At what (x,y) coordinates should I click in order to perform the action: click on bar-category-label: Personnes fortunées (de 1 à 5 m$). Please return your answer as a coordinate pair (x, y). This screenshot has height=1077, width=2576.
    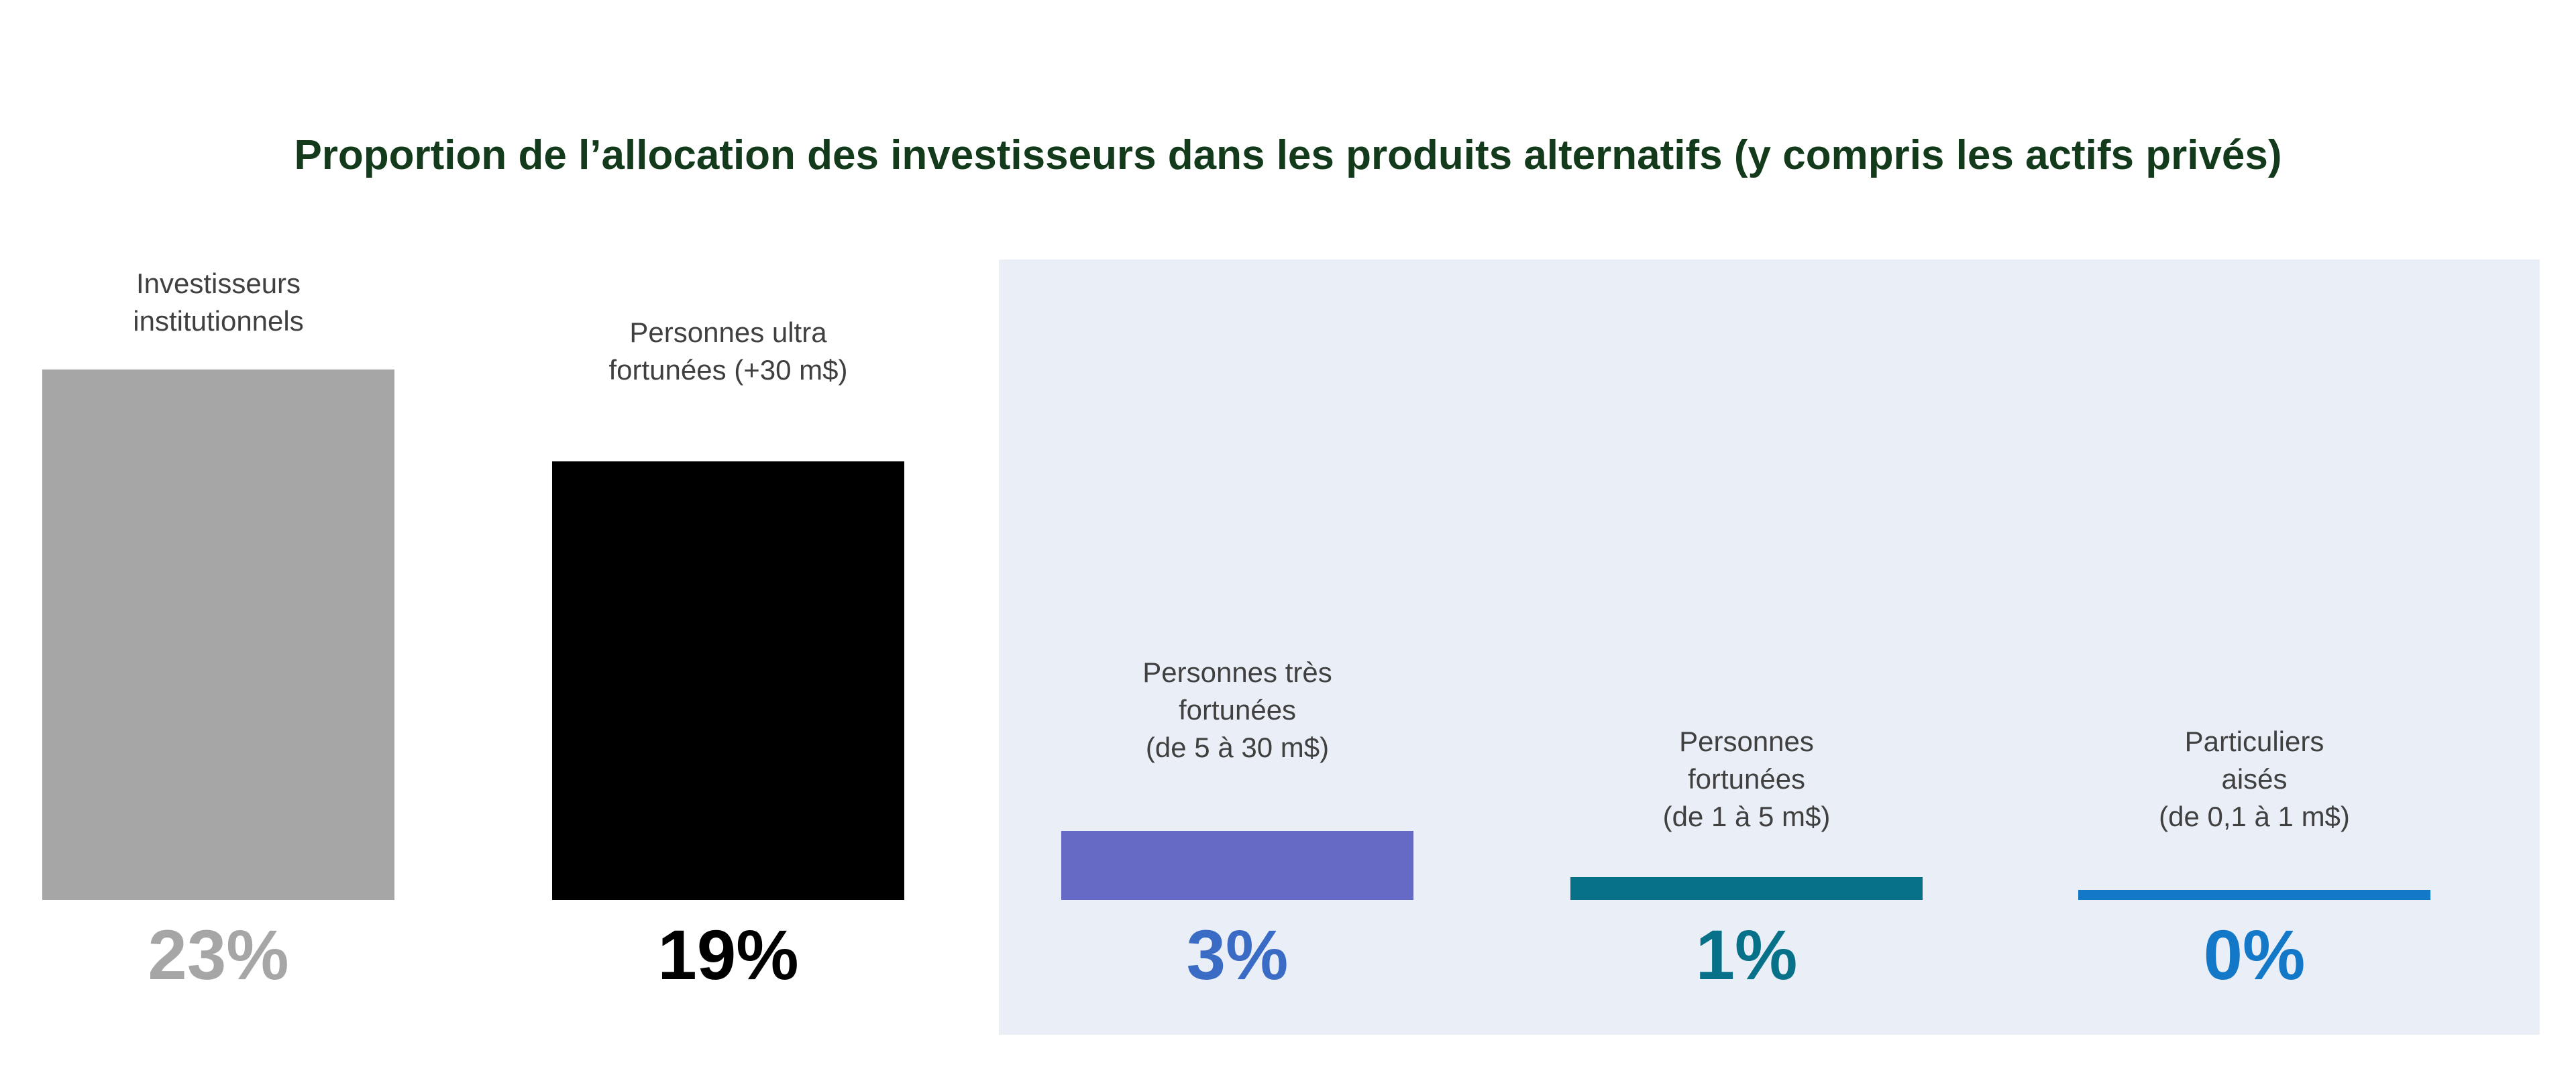
    Looking at the image, I should click on (1746, 779).